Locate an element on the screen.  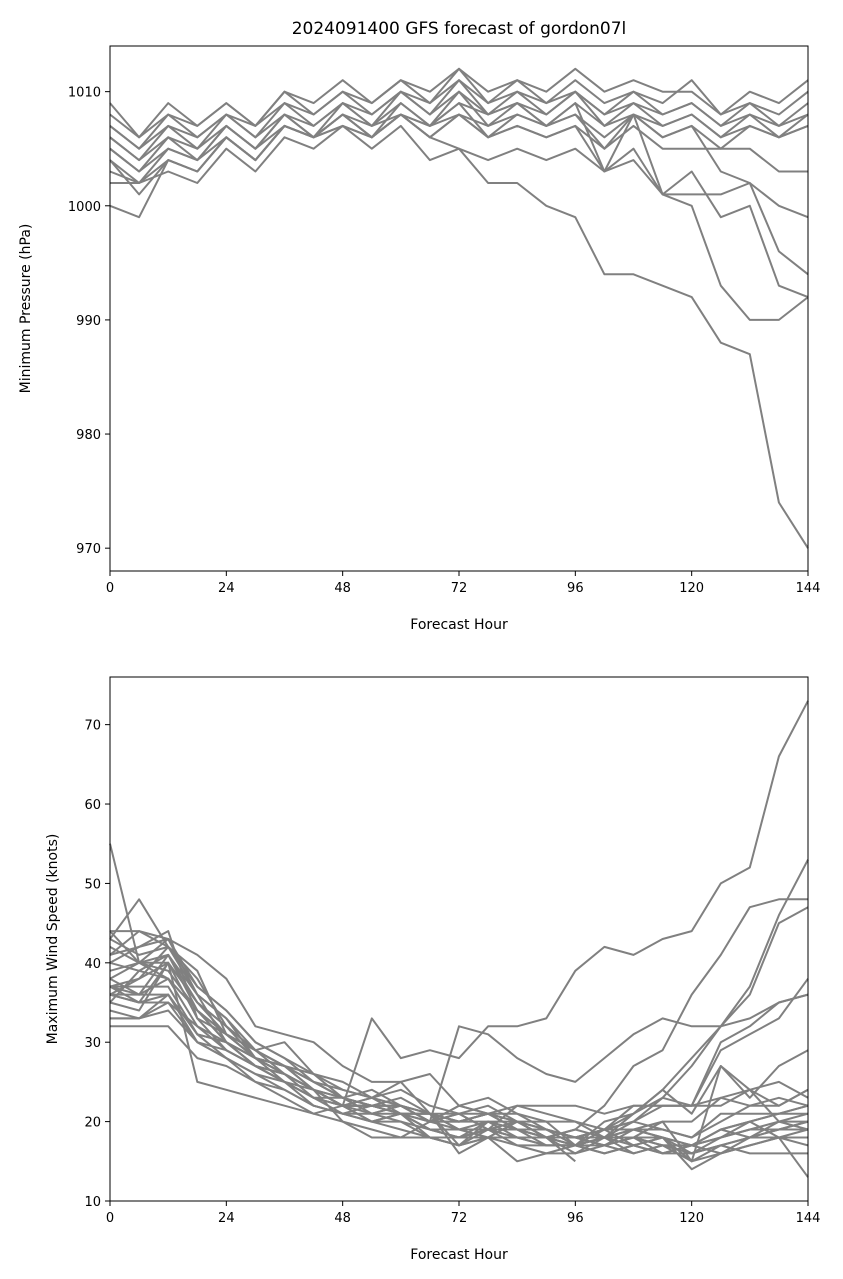
wind-x-tick-label: 0 is located at coordinates (110, 1218).